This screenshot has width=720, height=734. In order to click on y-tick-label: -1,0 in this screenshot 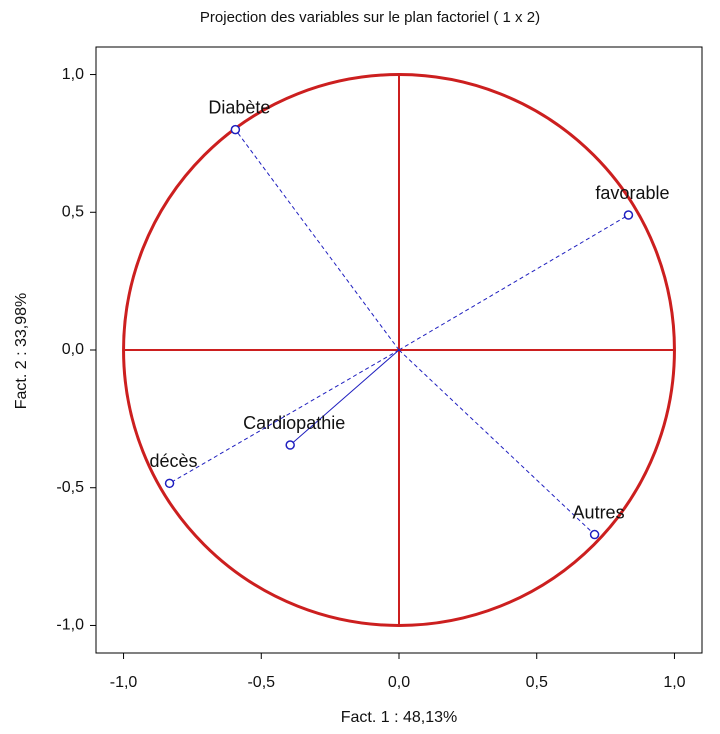, I will do `click(70, 625)`.